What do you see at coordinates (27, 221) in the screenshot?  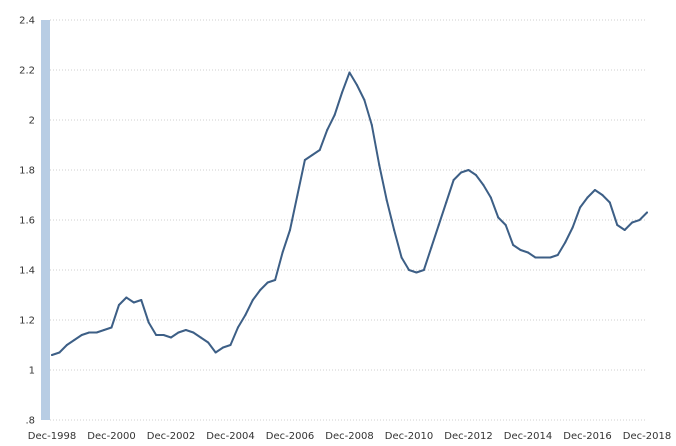 I see `y-axis-ticks: .8 1 1.2 1.4 1.6 1.8 2 2.2 2.4` at bounding box center [27, 221].